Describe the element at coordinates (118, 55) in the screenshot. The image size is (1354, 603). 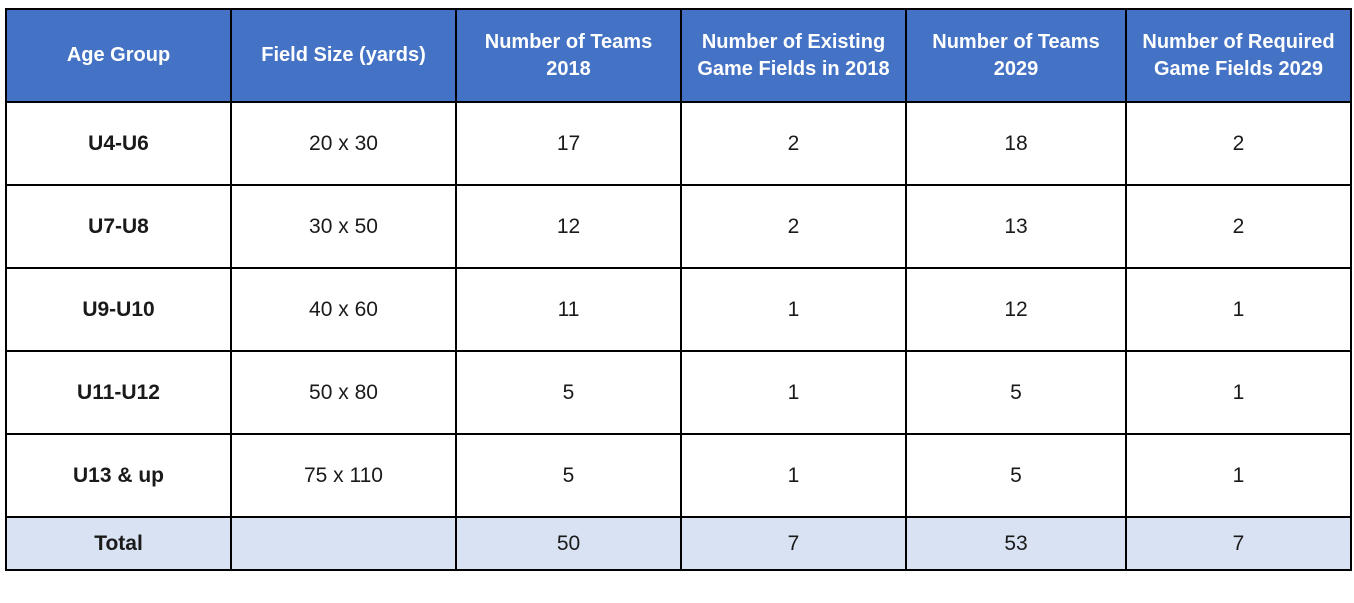
I see `header-cell-age-group: Age Group` at that location.